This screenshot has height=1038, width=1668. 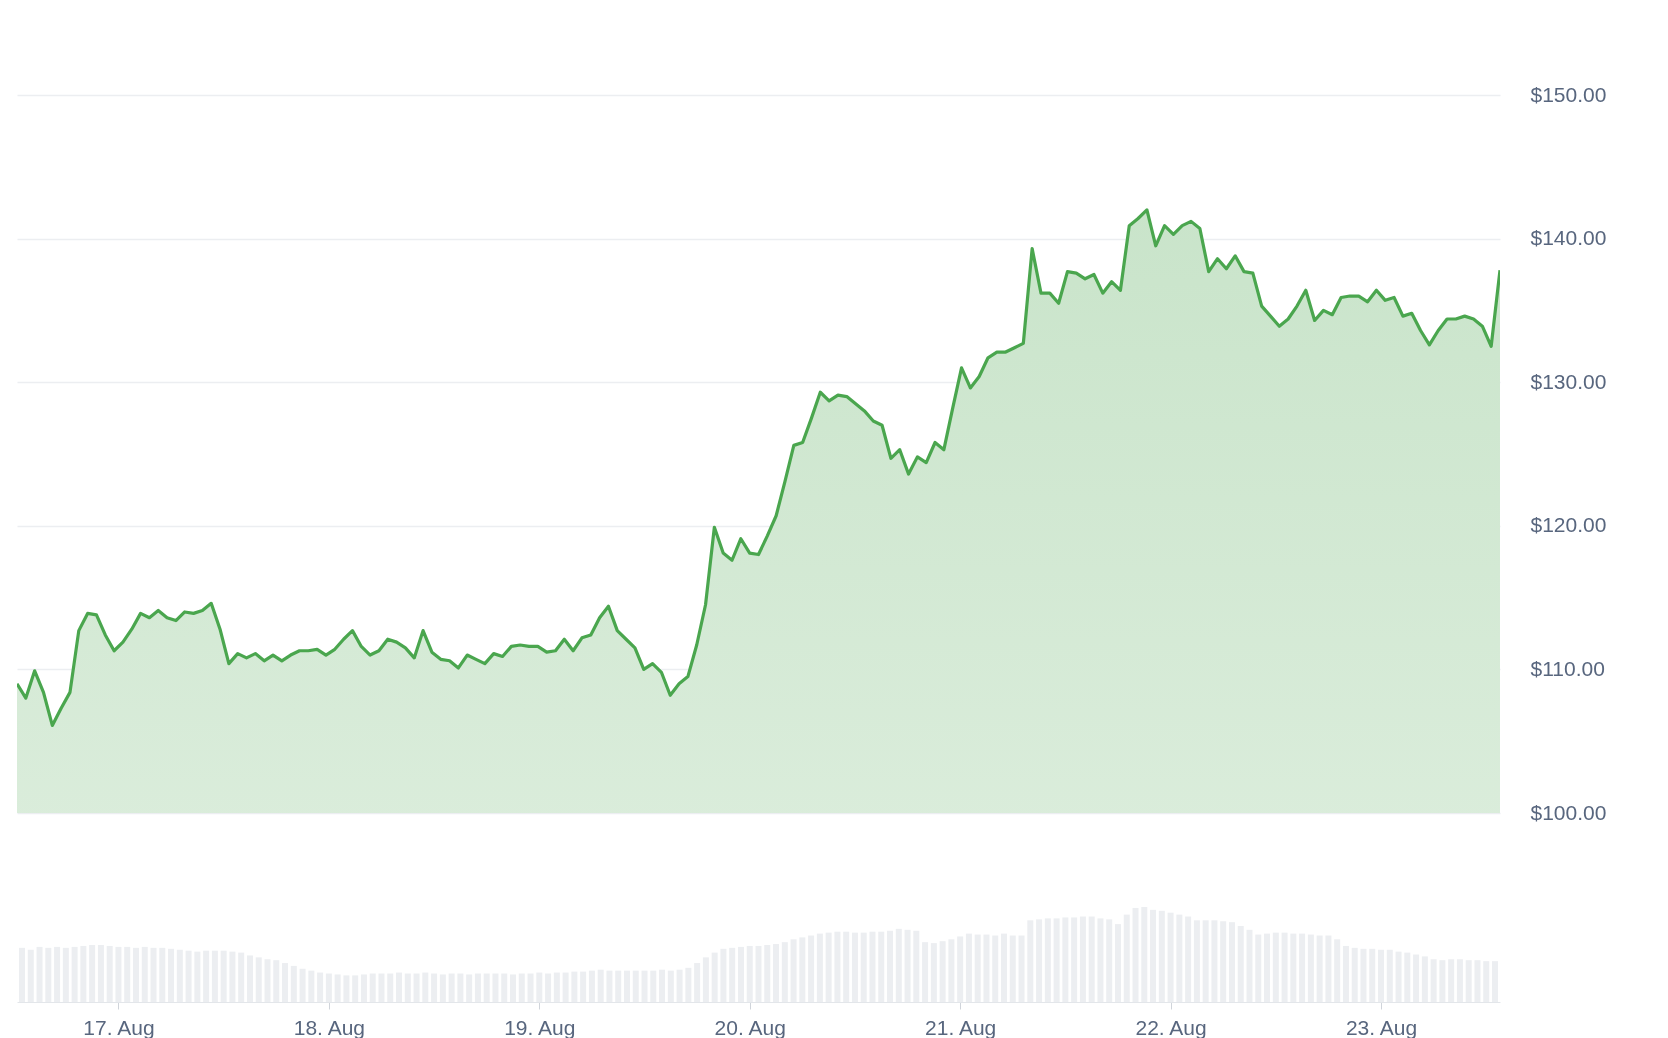 What do you see at coordinates (1171, 1026) in the screenshot?
I see `x-tick-label: 22. Aug` at bounding box center [1171, 1026].